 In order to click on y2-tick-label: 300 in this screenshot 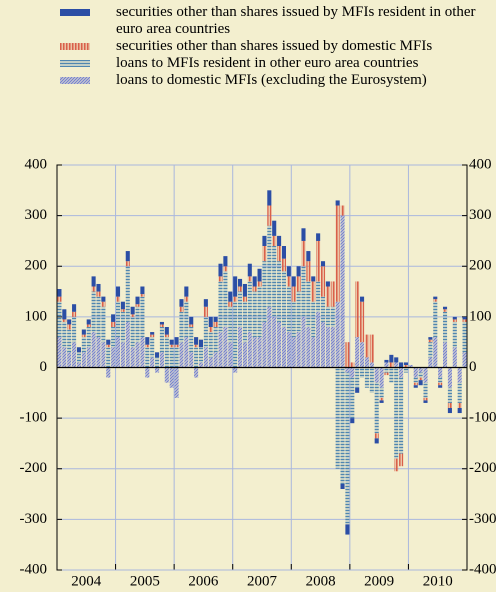, I will do `click(480, 215)`.